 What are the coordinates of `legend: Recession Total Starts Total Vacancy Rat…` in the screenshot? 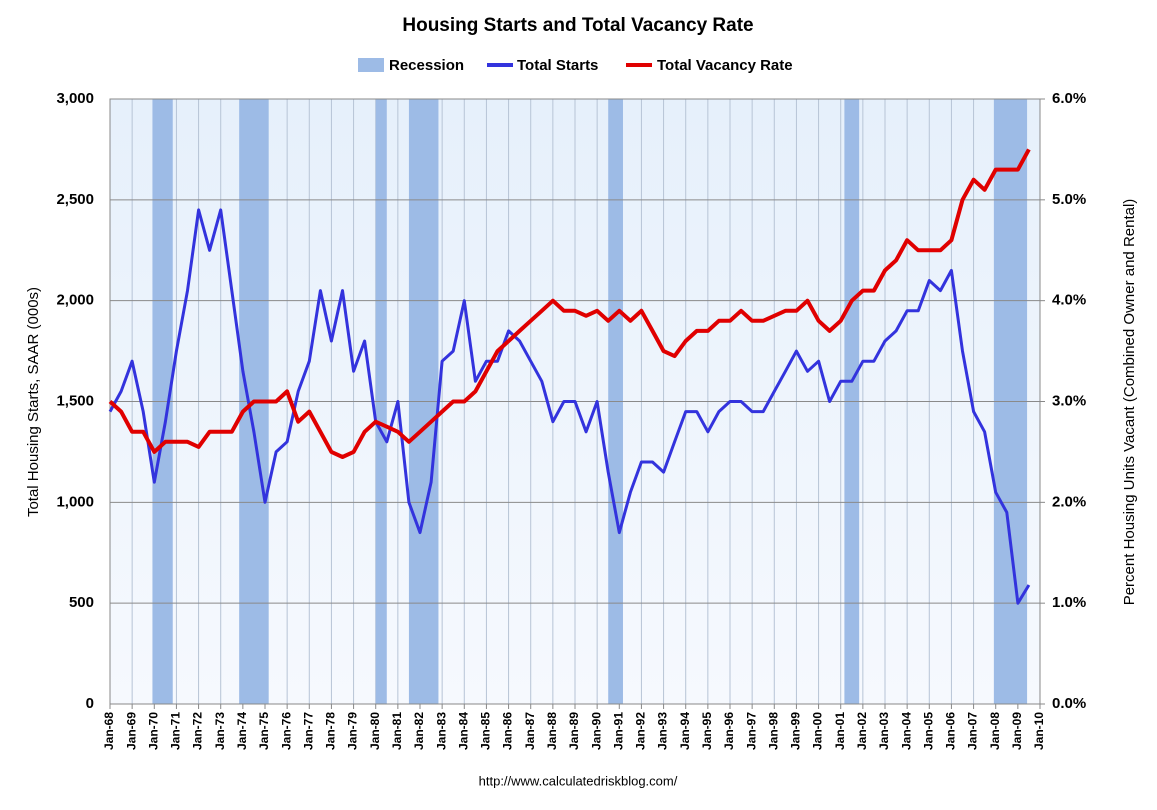 It's located at (575, 65).